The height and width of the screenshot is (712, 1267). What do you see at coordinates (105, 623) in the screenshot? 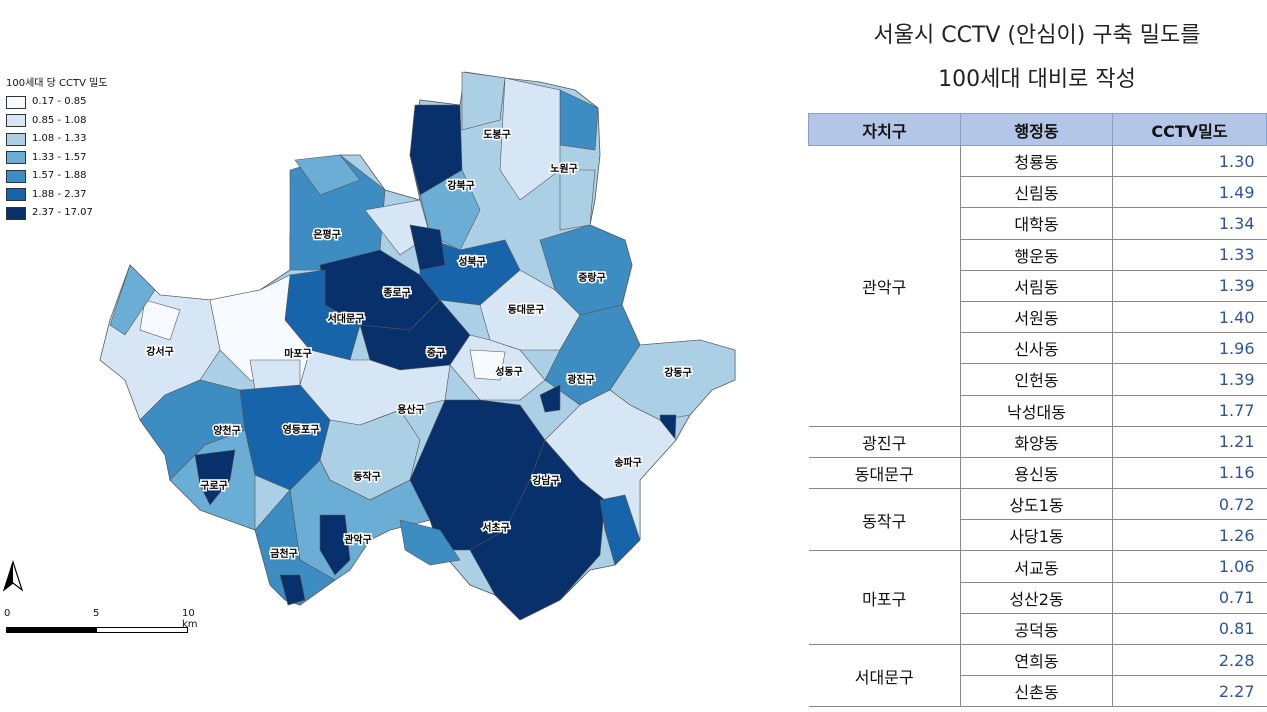
I see `scale-bar: 0 5 10 km` at bounding box center [105, 623].